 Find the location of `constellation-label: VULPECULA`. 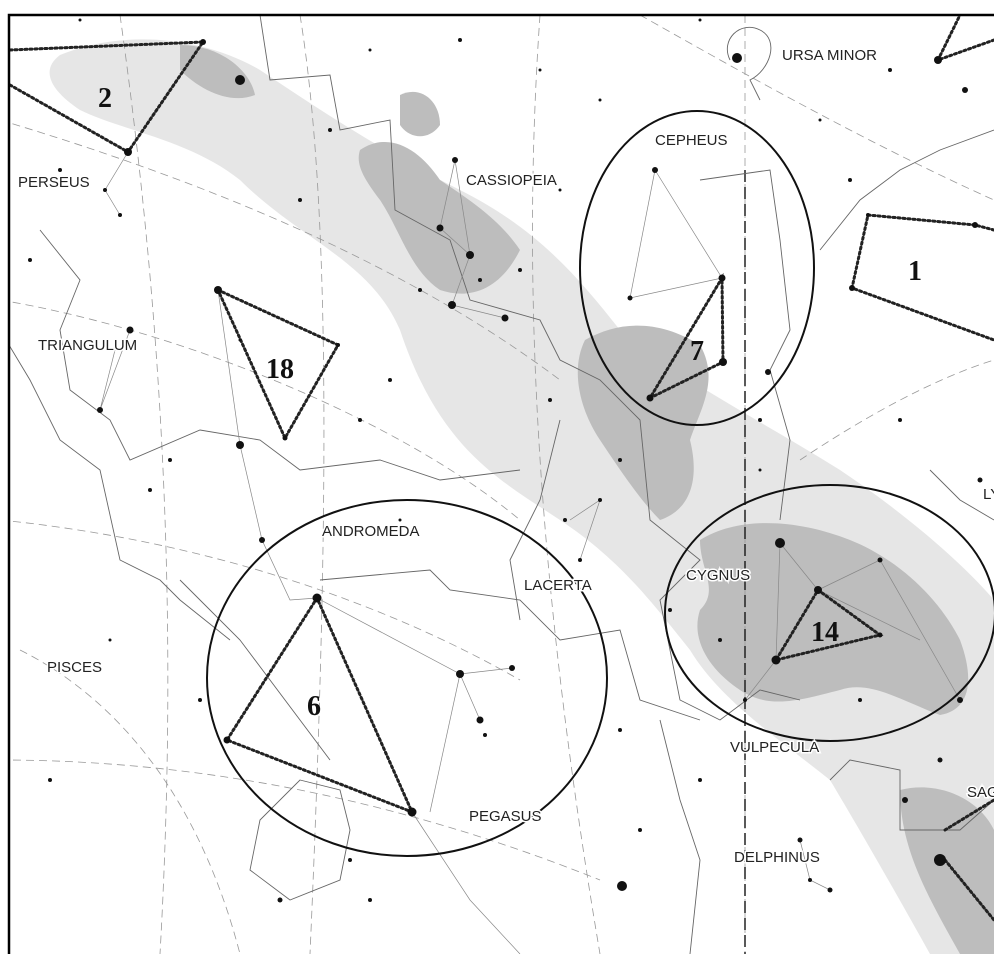

constellation-label: VULPECULA is located at coordinates (774, 747).